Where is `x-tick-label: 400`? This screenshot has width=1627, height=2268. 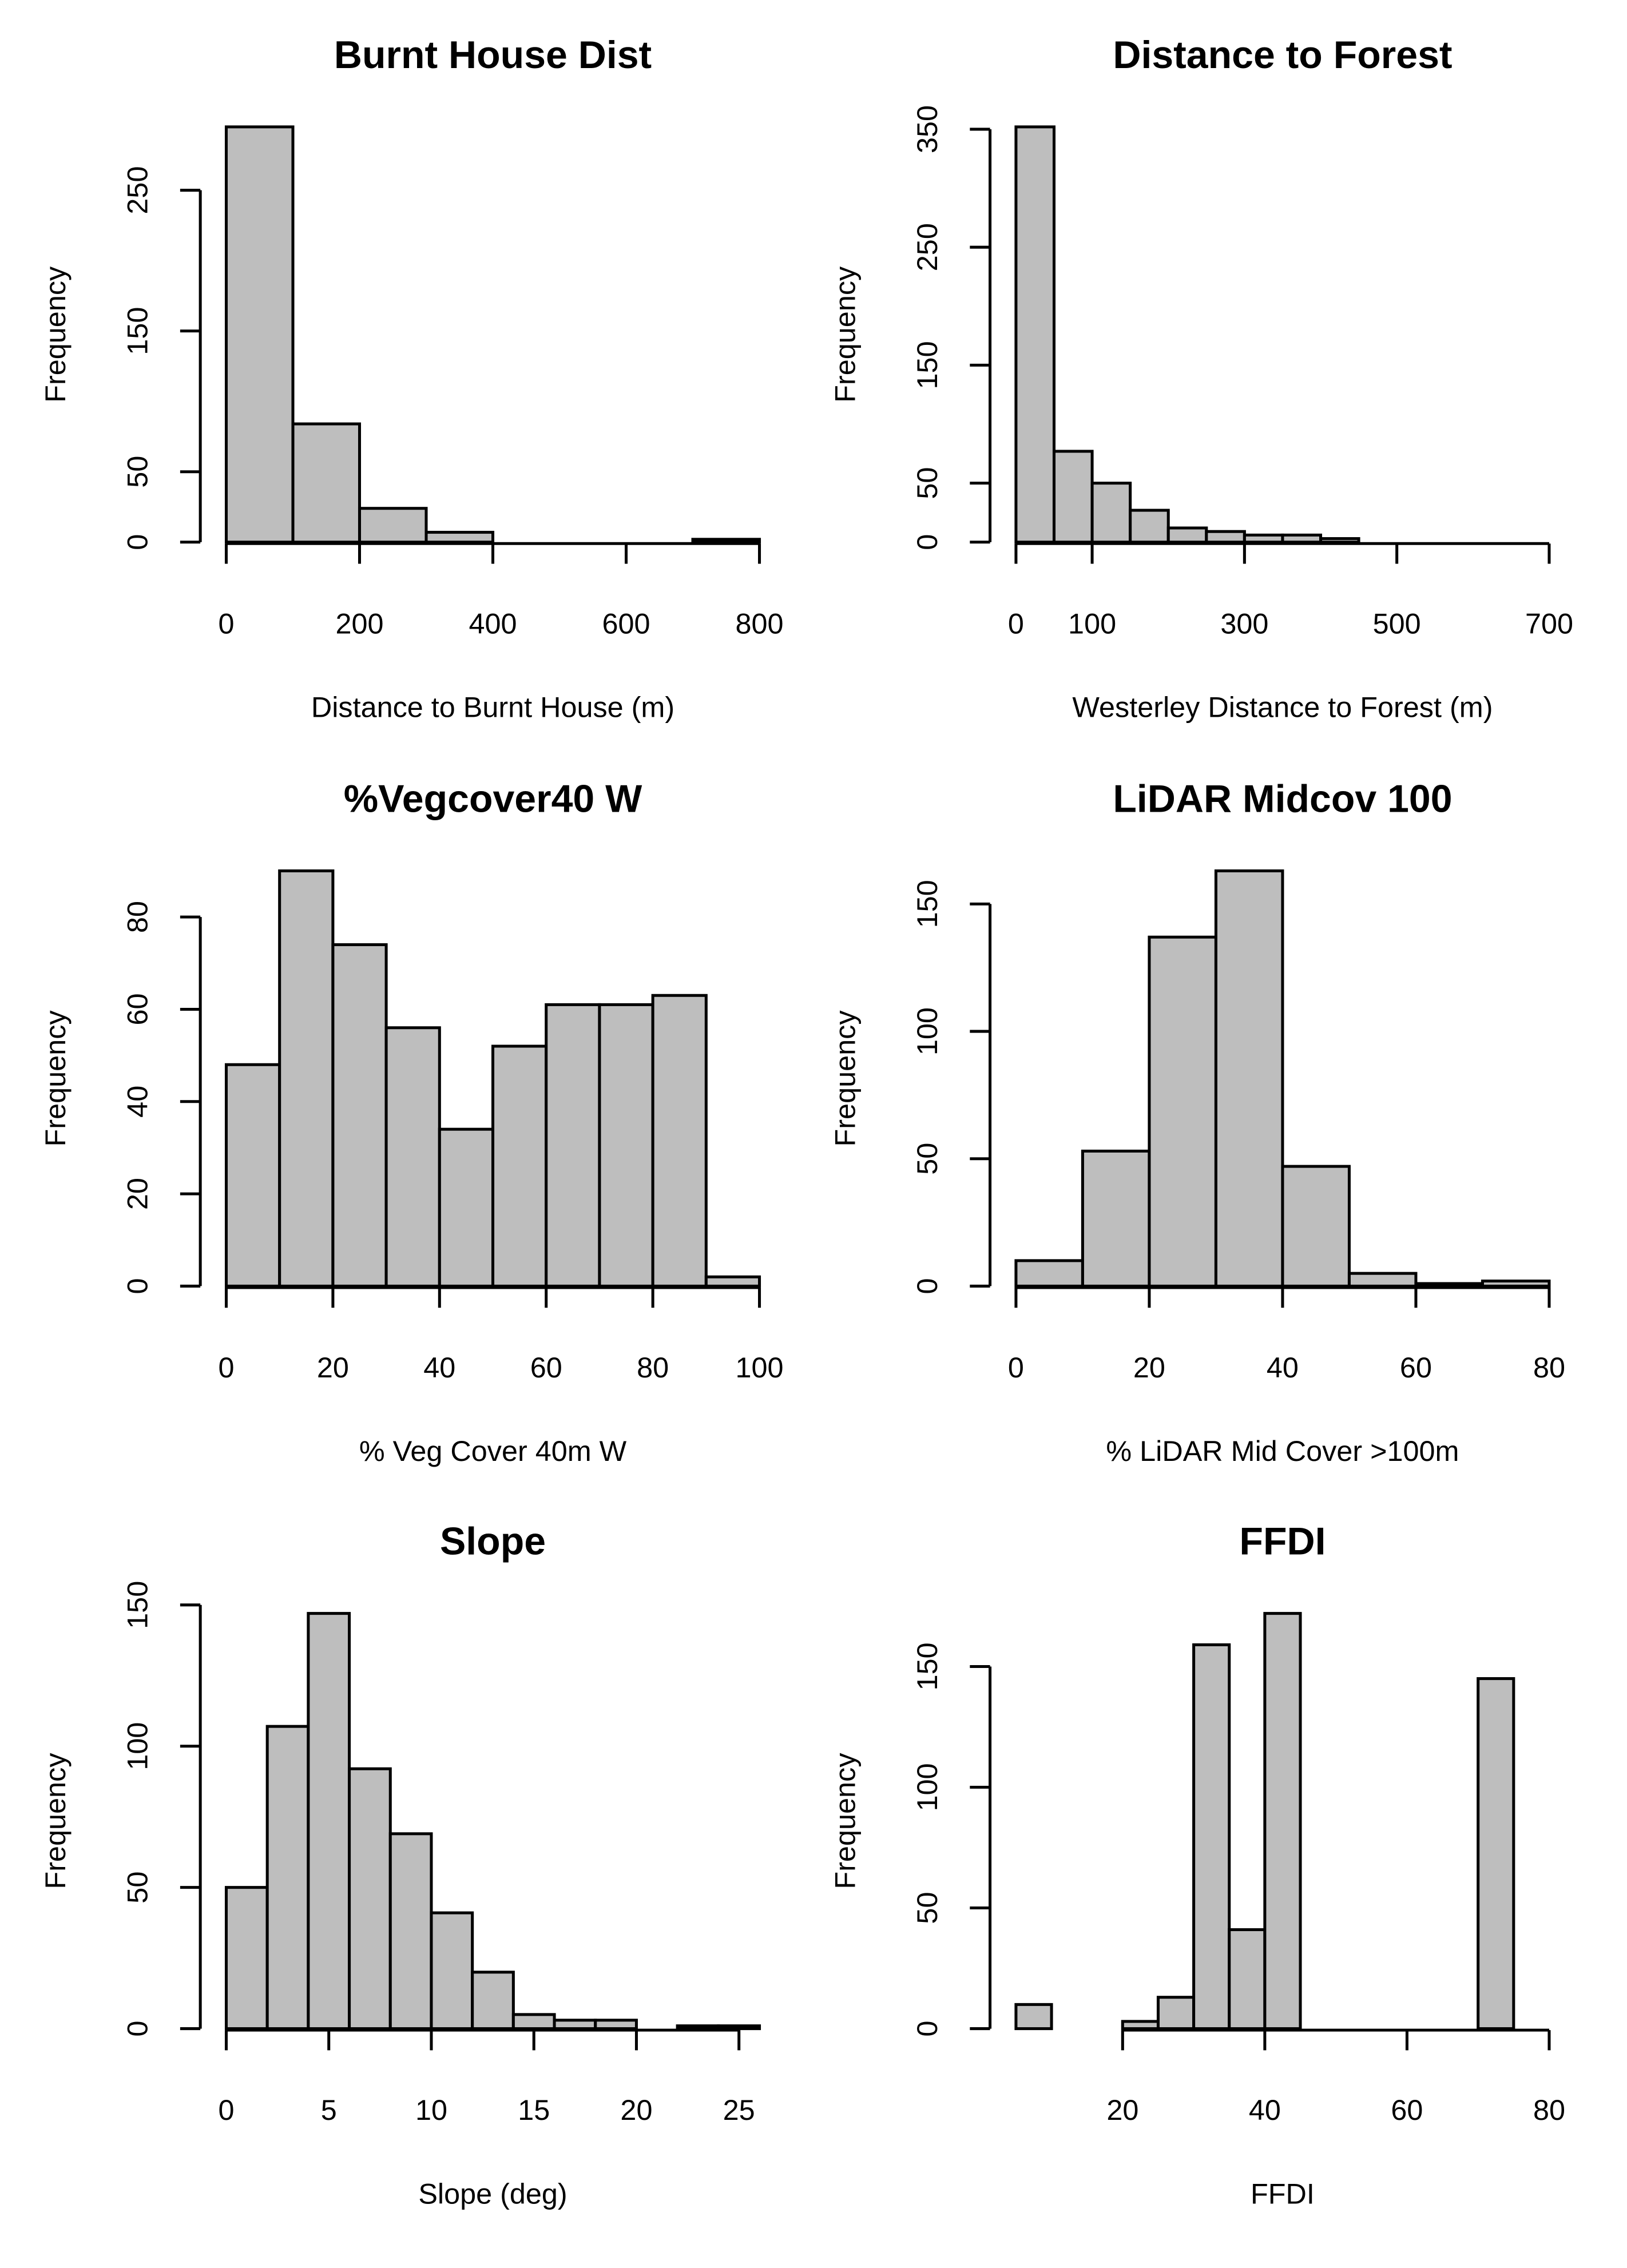 x-tick-label: 400 is located at coordinates (493, 623).